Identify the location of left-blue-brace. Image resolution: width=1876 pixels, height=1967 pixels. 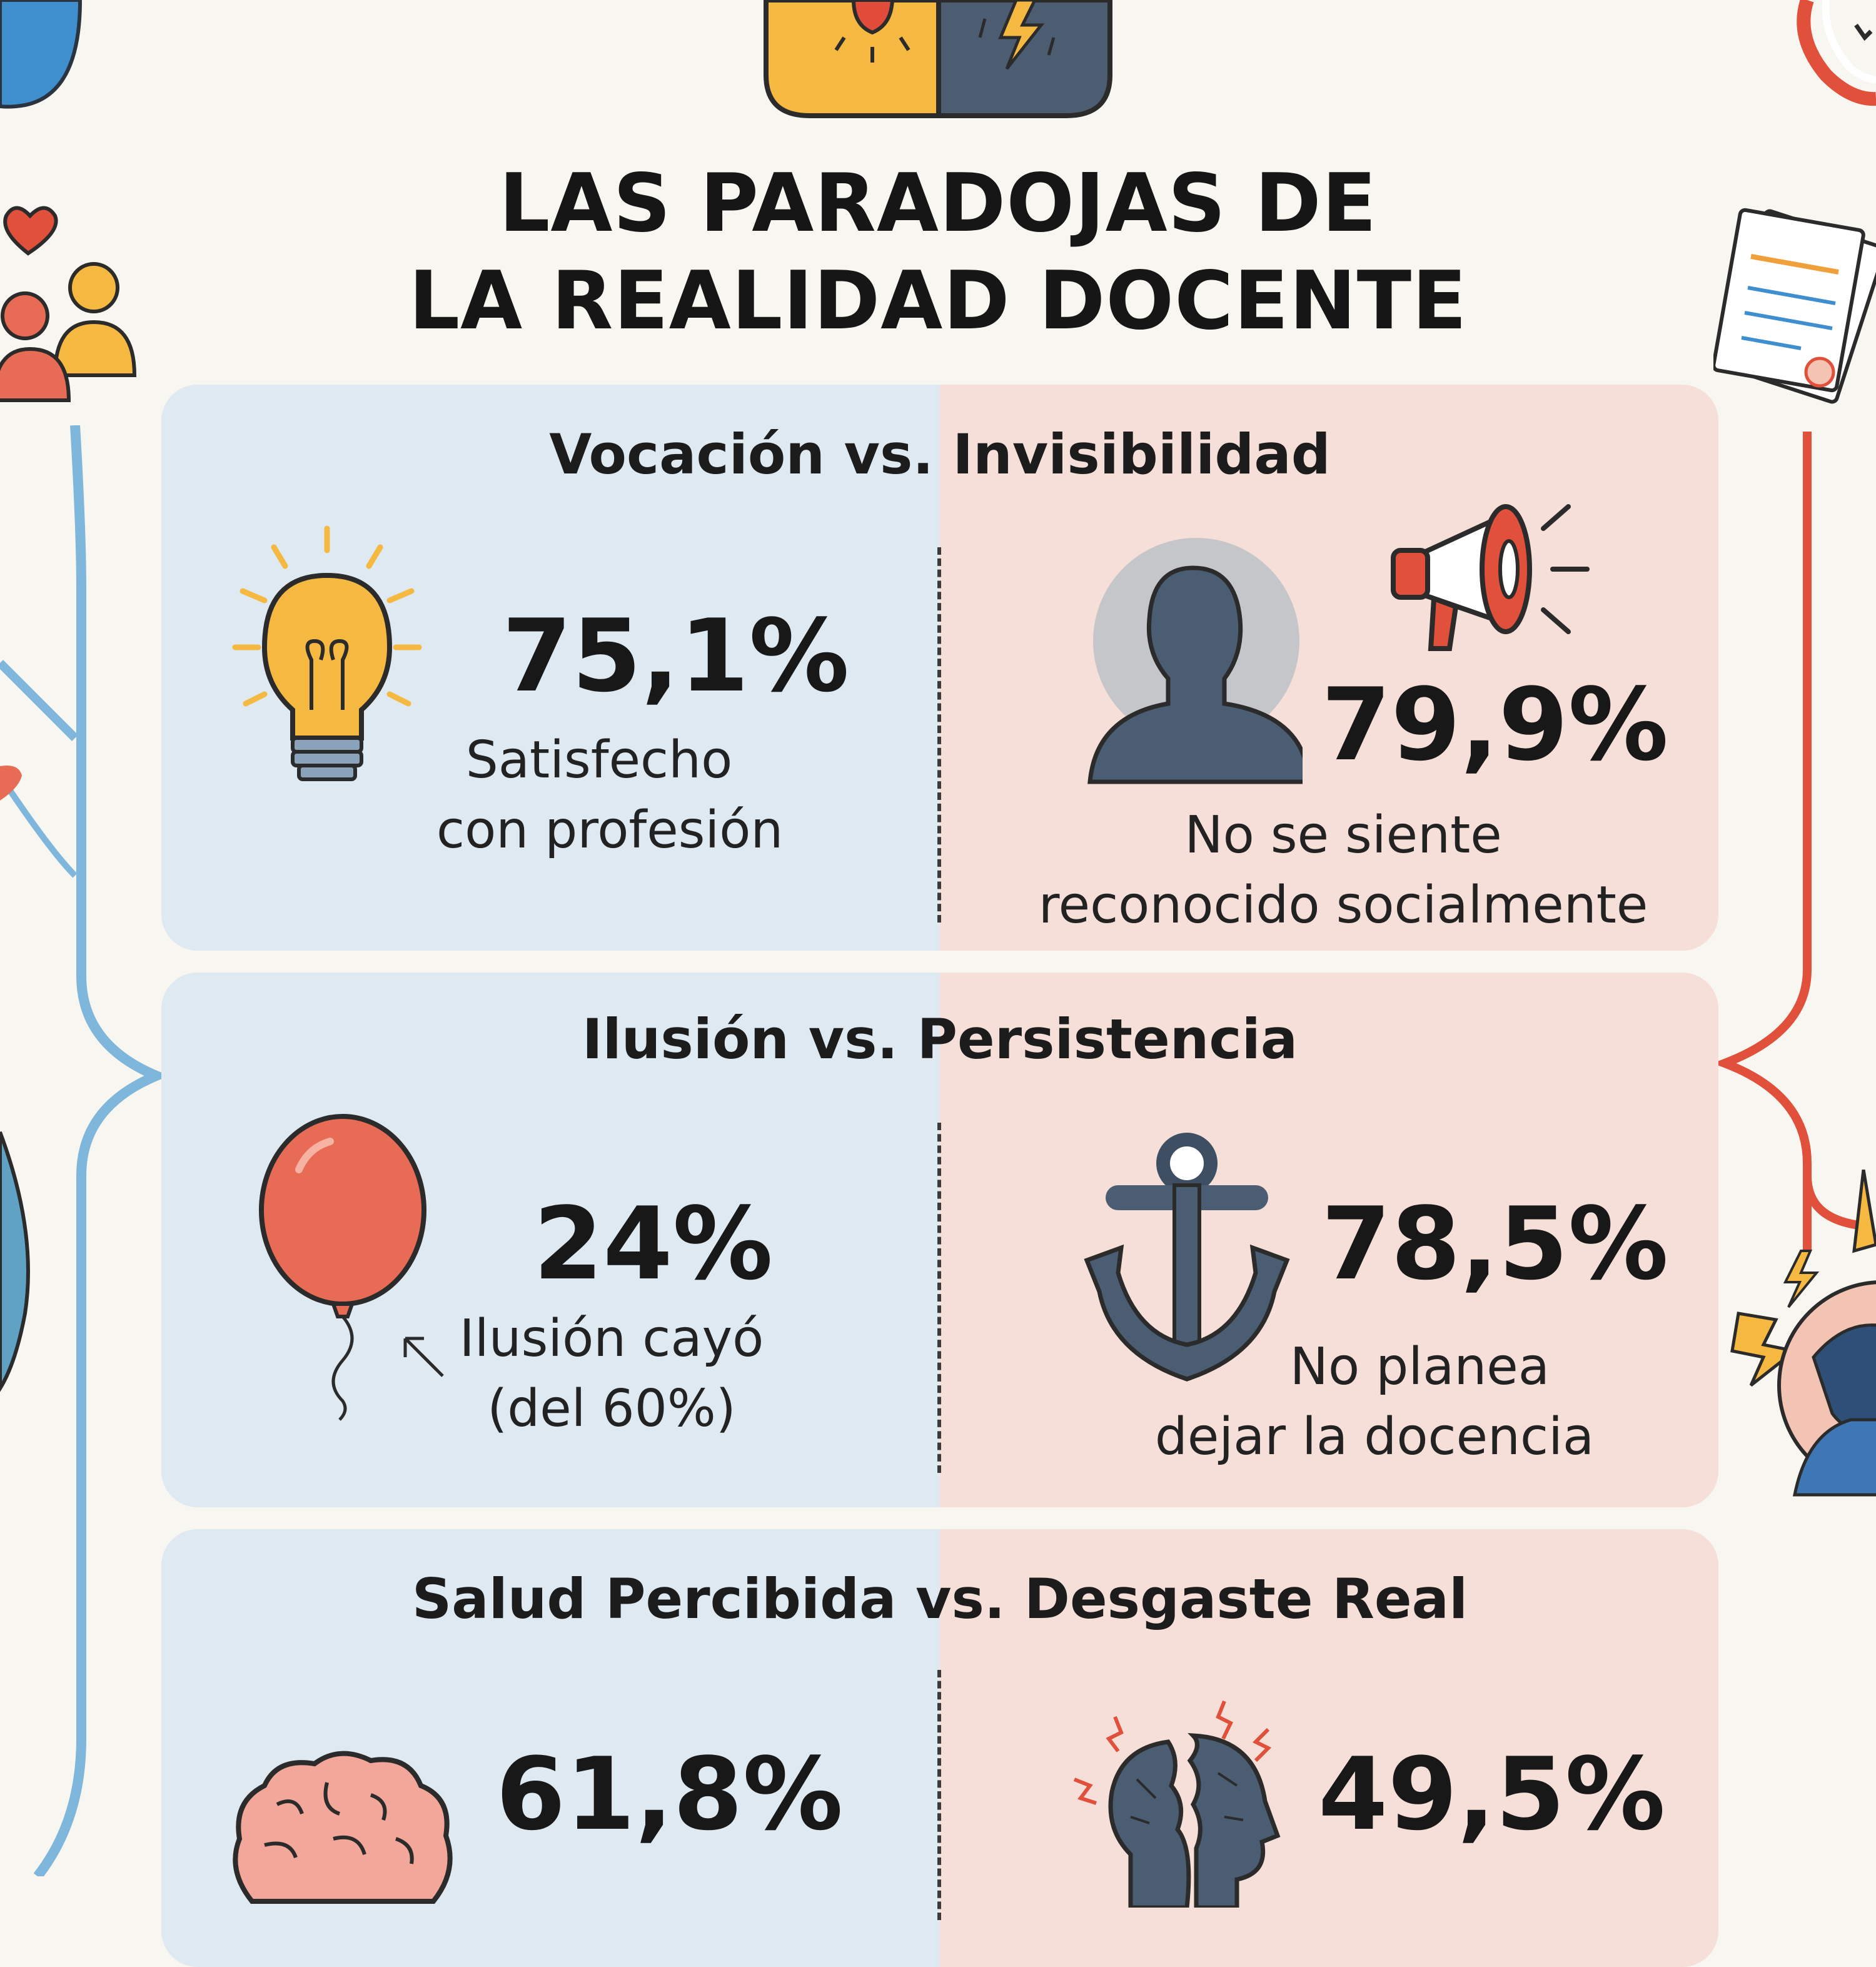
(84, 1150).